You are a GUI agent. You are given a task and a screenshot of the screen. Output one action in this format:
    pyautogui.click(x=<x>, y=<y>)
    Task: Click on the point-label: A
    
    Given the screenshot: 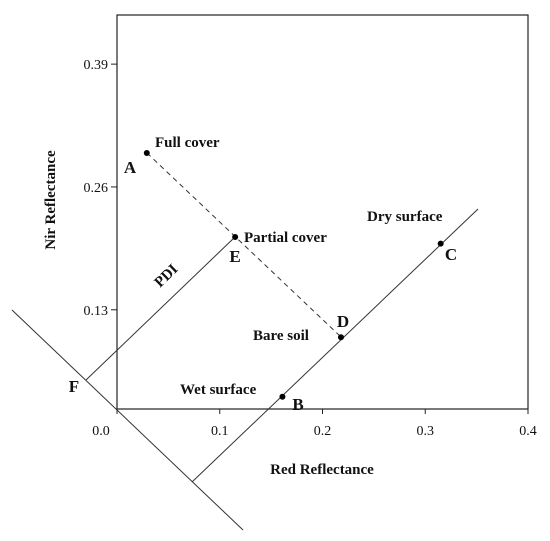 What is the action you would take?
    pyautogui.click(x=130, y=167)
    